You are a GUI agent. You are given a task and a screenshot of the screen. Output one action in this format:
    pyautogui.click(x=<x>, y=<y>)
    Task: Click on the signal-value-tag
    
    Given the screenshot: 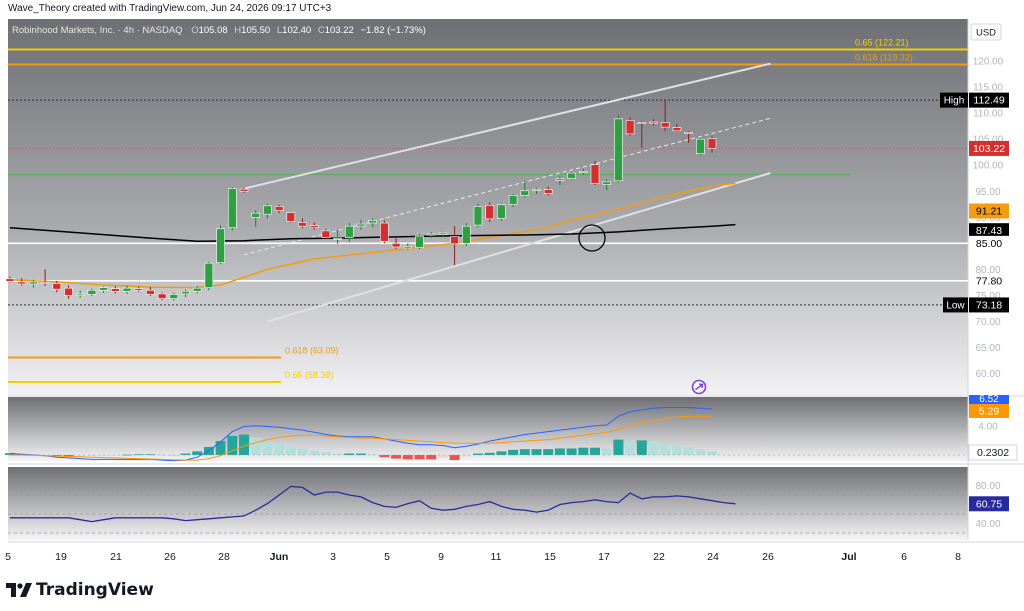 What is the action you would take?
    pyautogui.click(x=989, y=411)
    